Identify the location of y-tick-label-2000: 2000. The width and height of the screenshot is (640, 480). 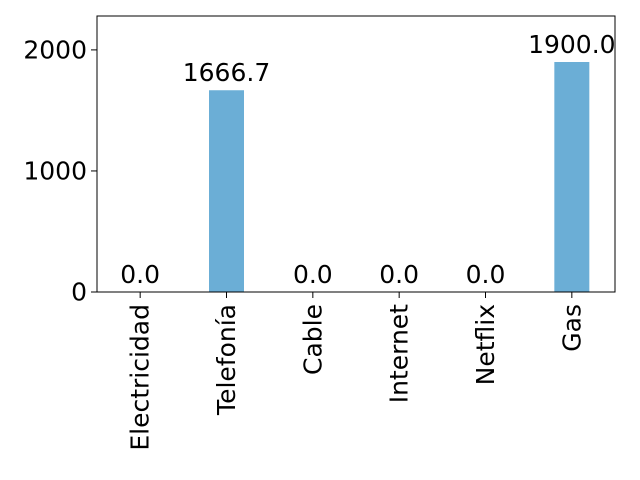
(55, 49).